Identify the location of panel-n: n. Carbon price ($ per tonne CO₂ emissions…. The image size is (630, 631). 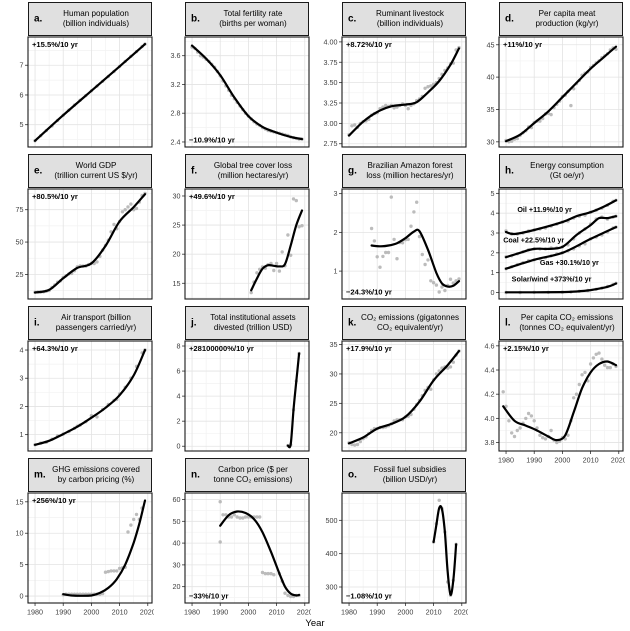
(235, 538).